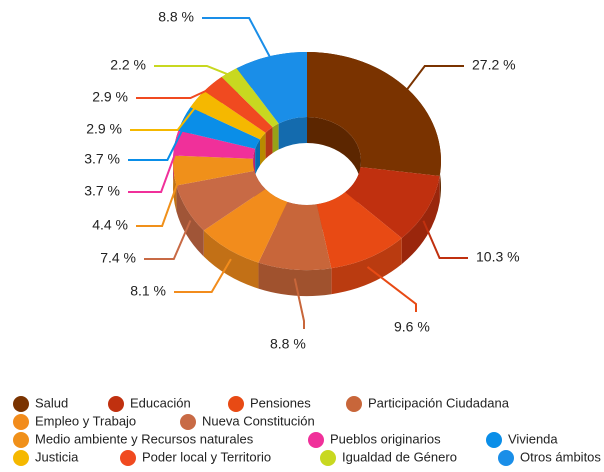  Describe the element at coordinates (148, 291) in the screenshot. I see `data-label: 8.1 %` at that location.